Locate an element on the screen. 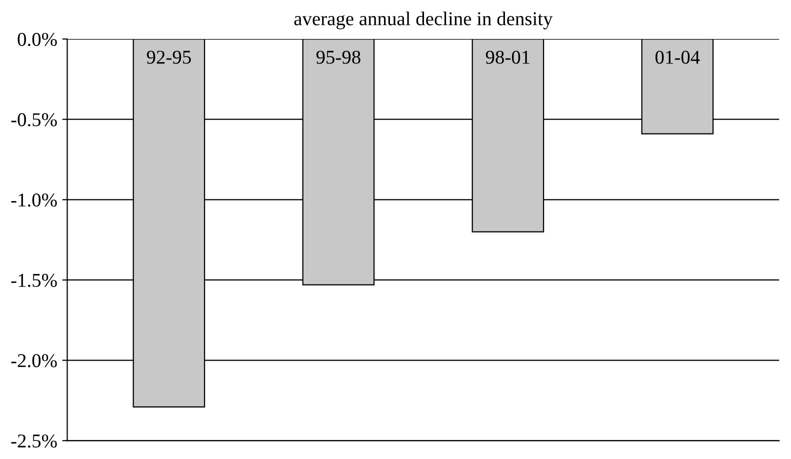  y-tick-label: 0.0% is located at coordinates (37, 39).